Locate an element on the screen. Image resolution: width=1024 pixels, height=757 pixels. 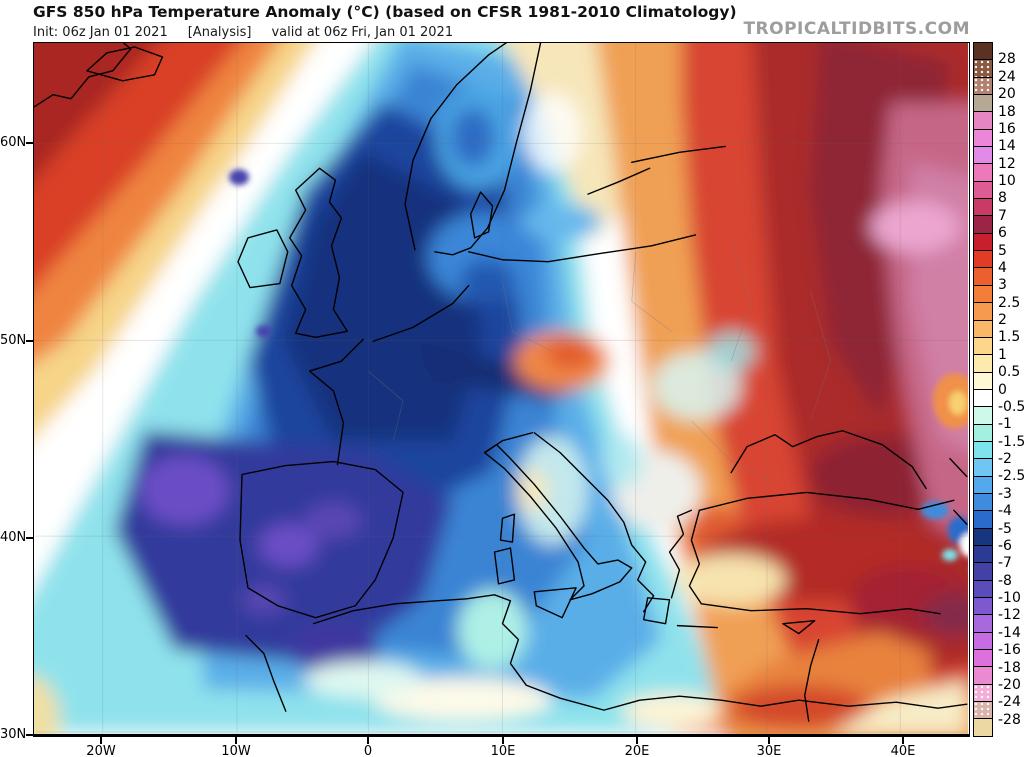
colorbar-label: 10 is located at coordinates (1007, 181).